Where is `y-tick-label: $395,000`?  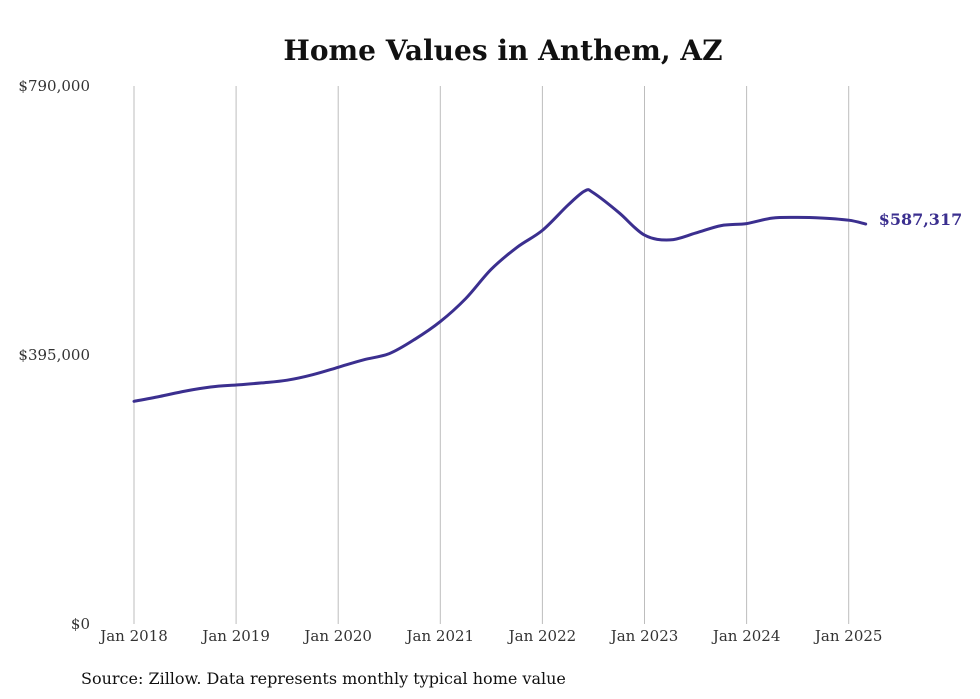 y-tick-label: $395,000 is located at coordinates (54, 355).